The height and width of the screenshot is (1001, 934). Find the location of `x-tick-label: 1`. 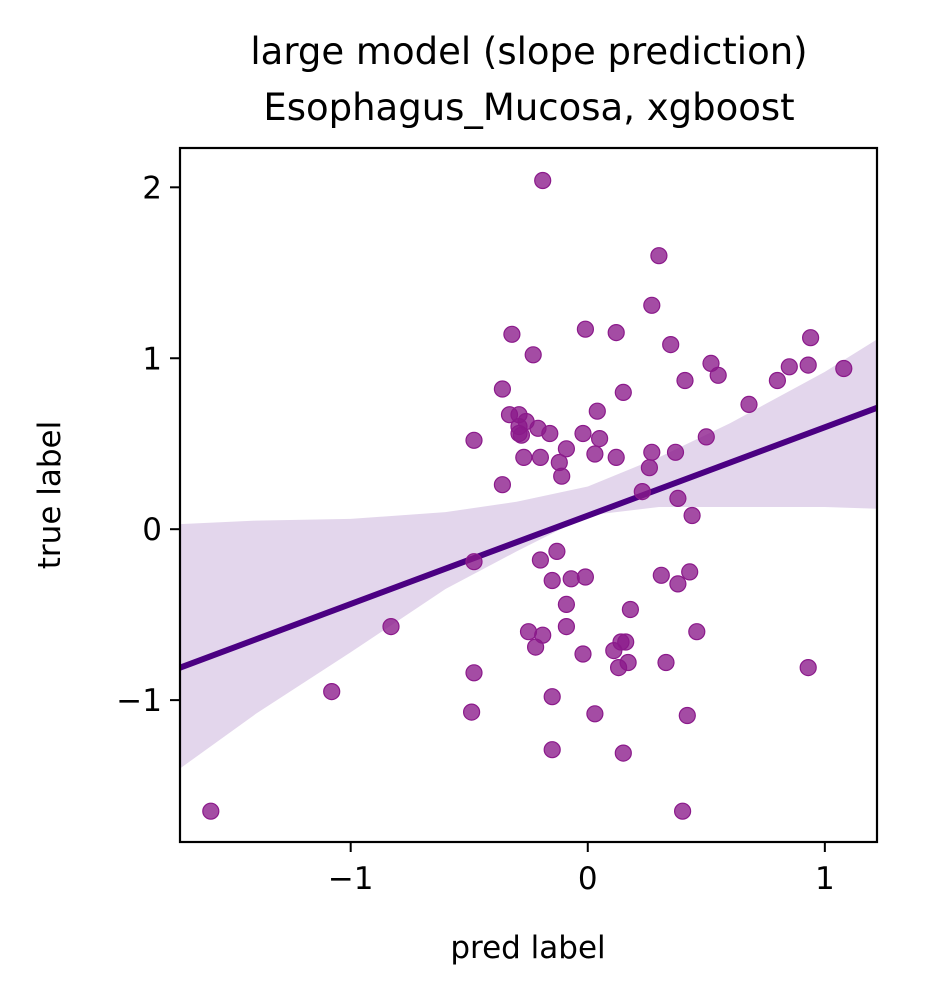

x-tick-label: 1 is located at coordinates (825, 879).